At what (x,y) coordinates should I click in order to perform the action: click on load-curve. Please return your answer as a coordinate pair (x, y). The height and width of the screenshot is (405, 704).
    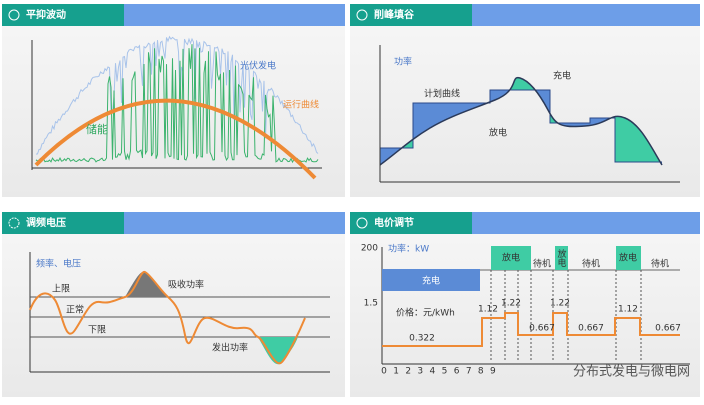
    Looking at the image, I should click on (521, 121).